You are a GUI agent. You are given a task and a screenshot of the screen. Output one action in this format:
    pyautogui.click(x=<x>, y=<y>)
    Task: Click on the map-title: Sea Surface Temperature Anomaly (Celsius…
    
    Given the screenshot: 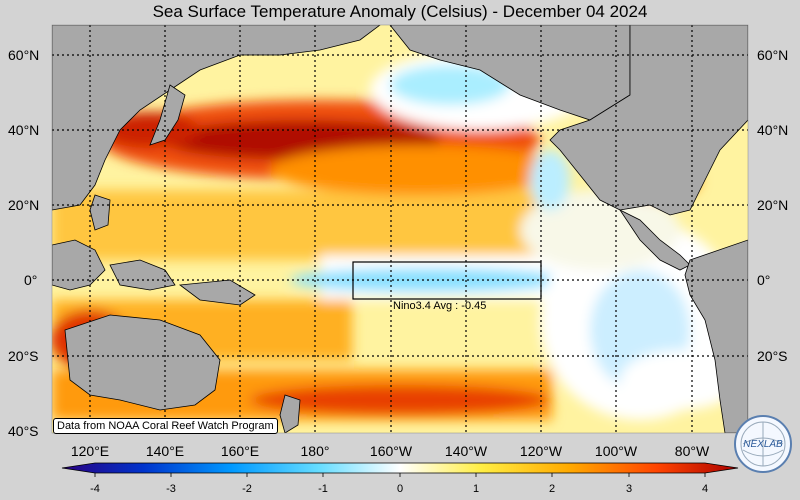 What is the action you would take?
    pyautogui.click(x=400, y=11)
    